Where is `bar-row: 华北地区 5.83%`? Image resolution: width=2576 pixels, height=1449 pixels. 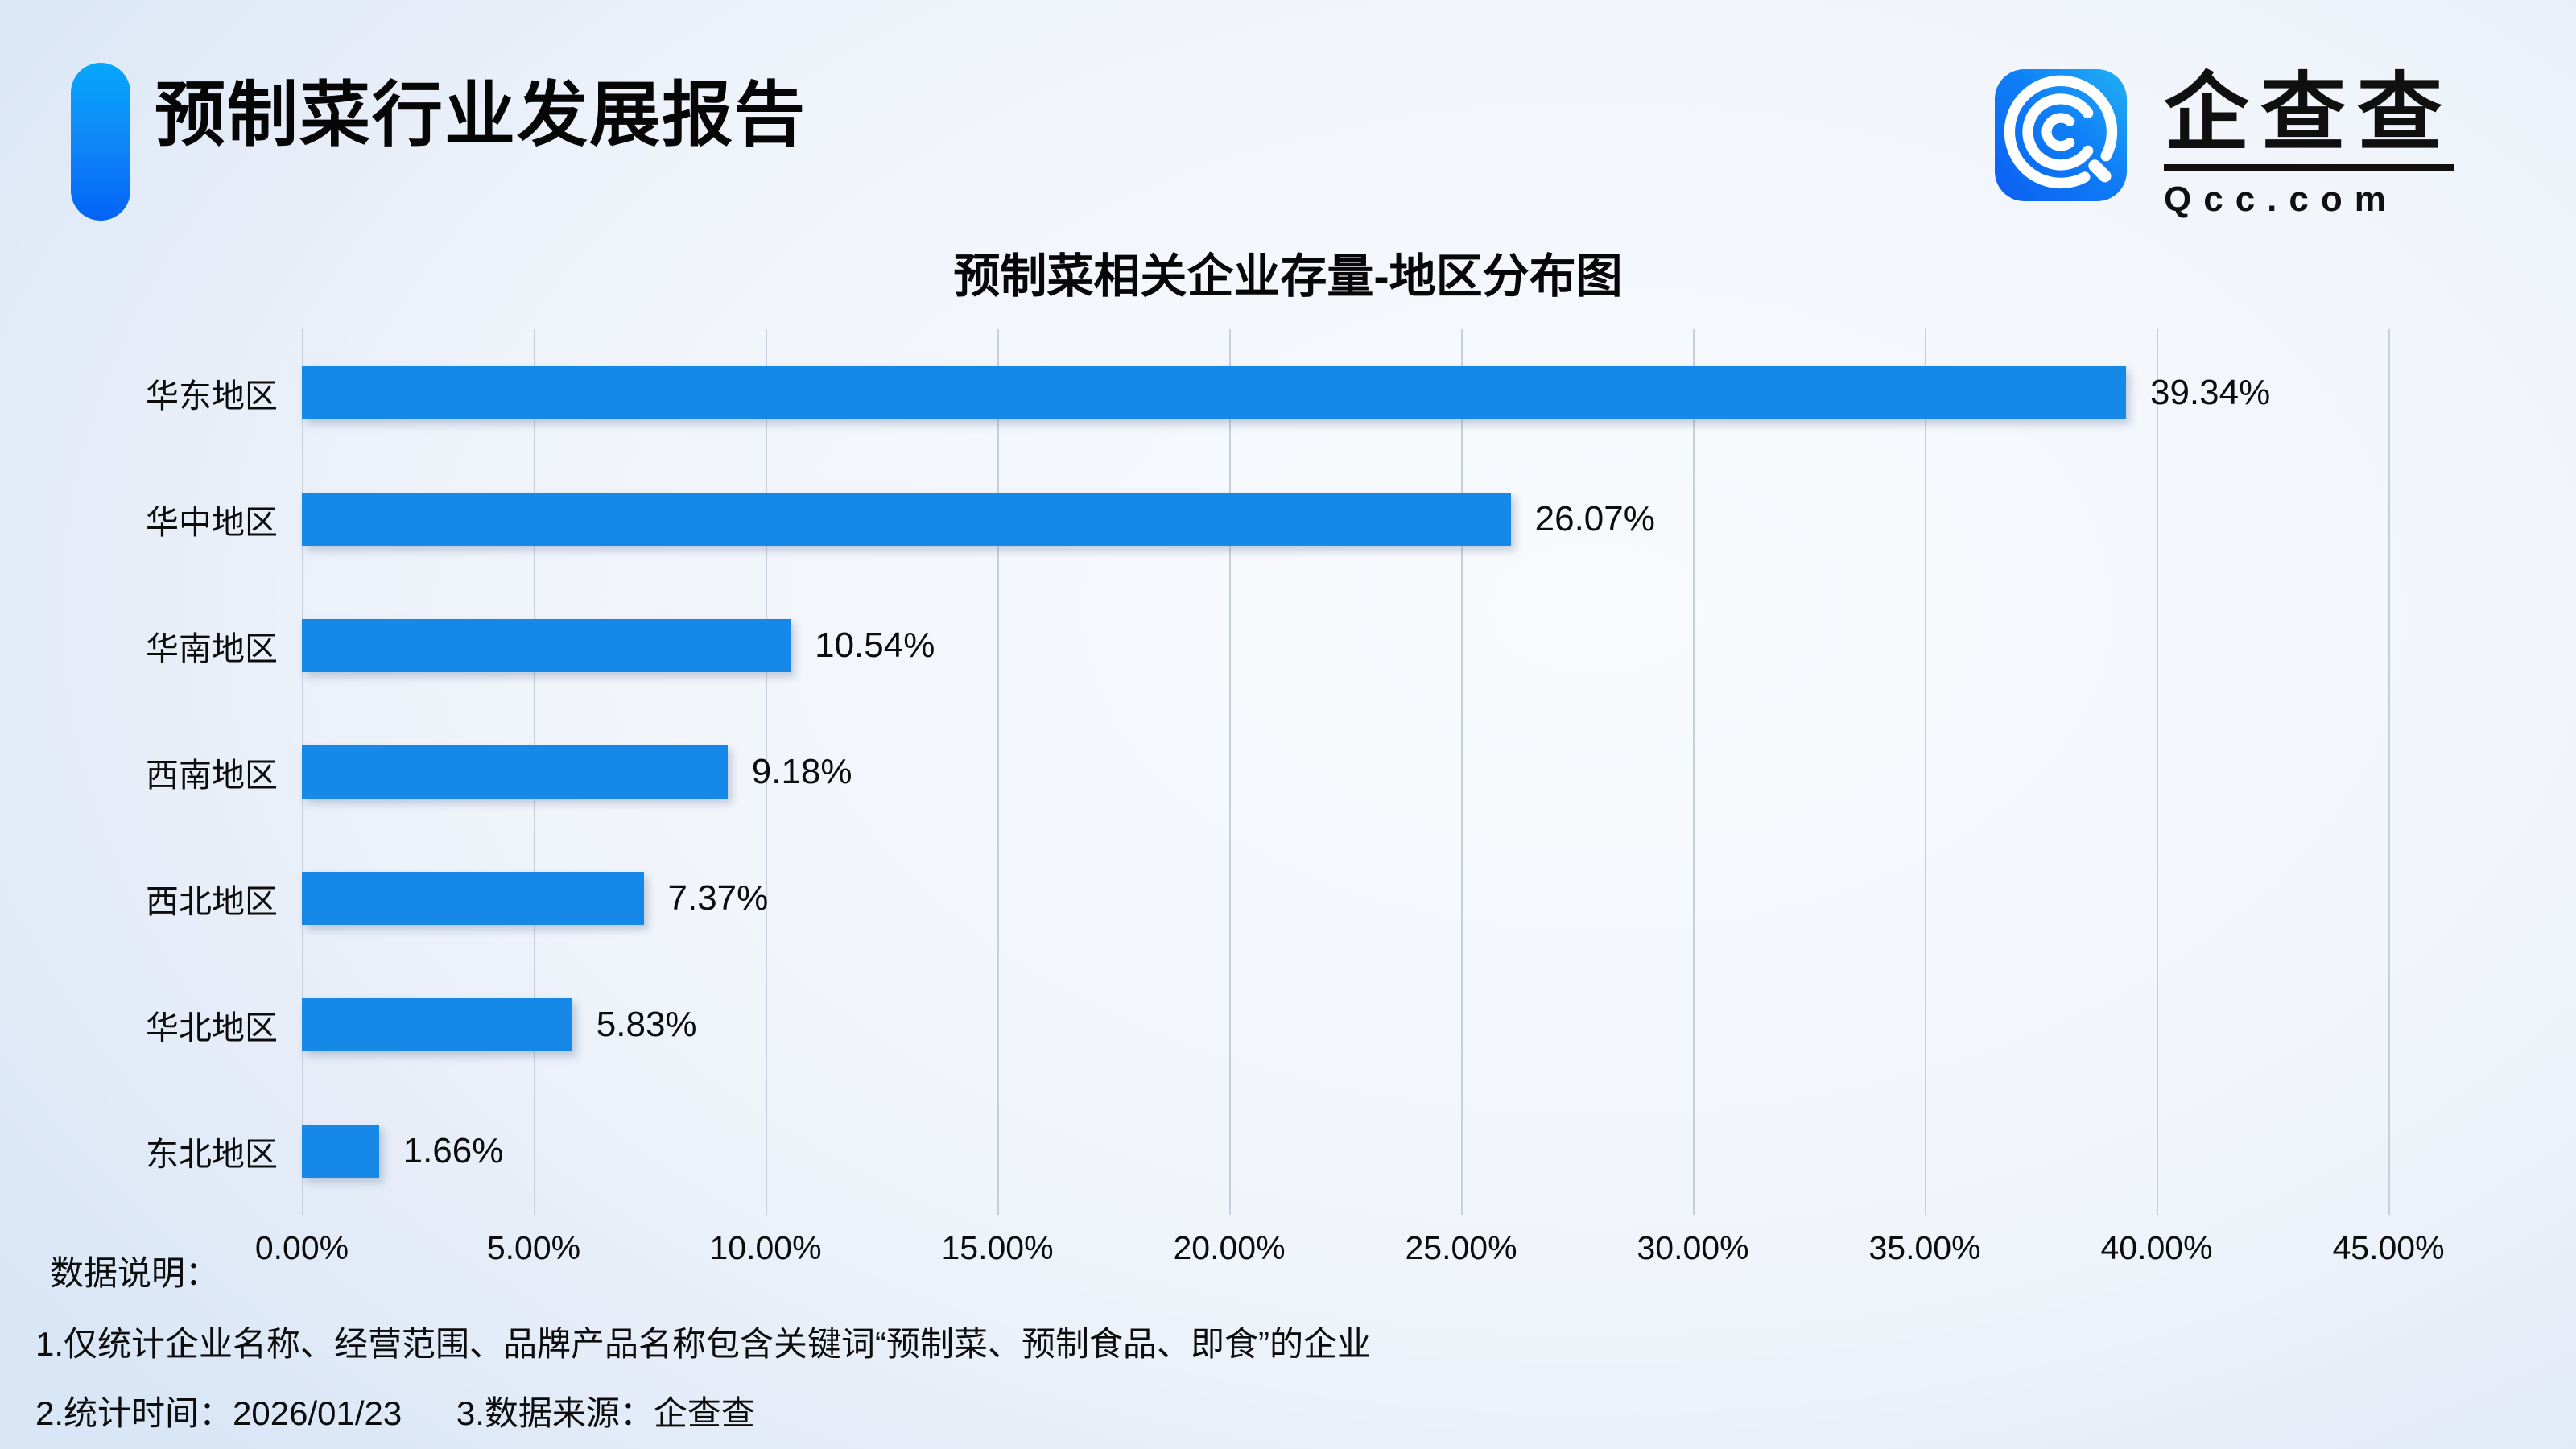
bar-row: 华北地区 5.83% is located at coordinates (1267, 1024).